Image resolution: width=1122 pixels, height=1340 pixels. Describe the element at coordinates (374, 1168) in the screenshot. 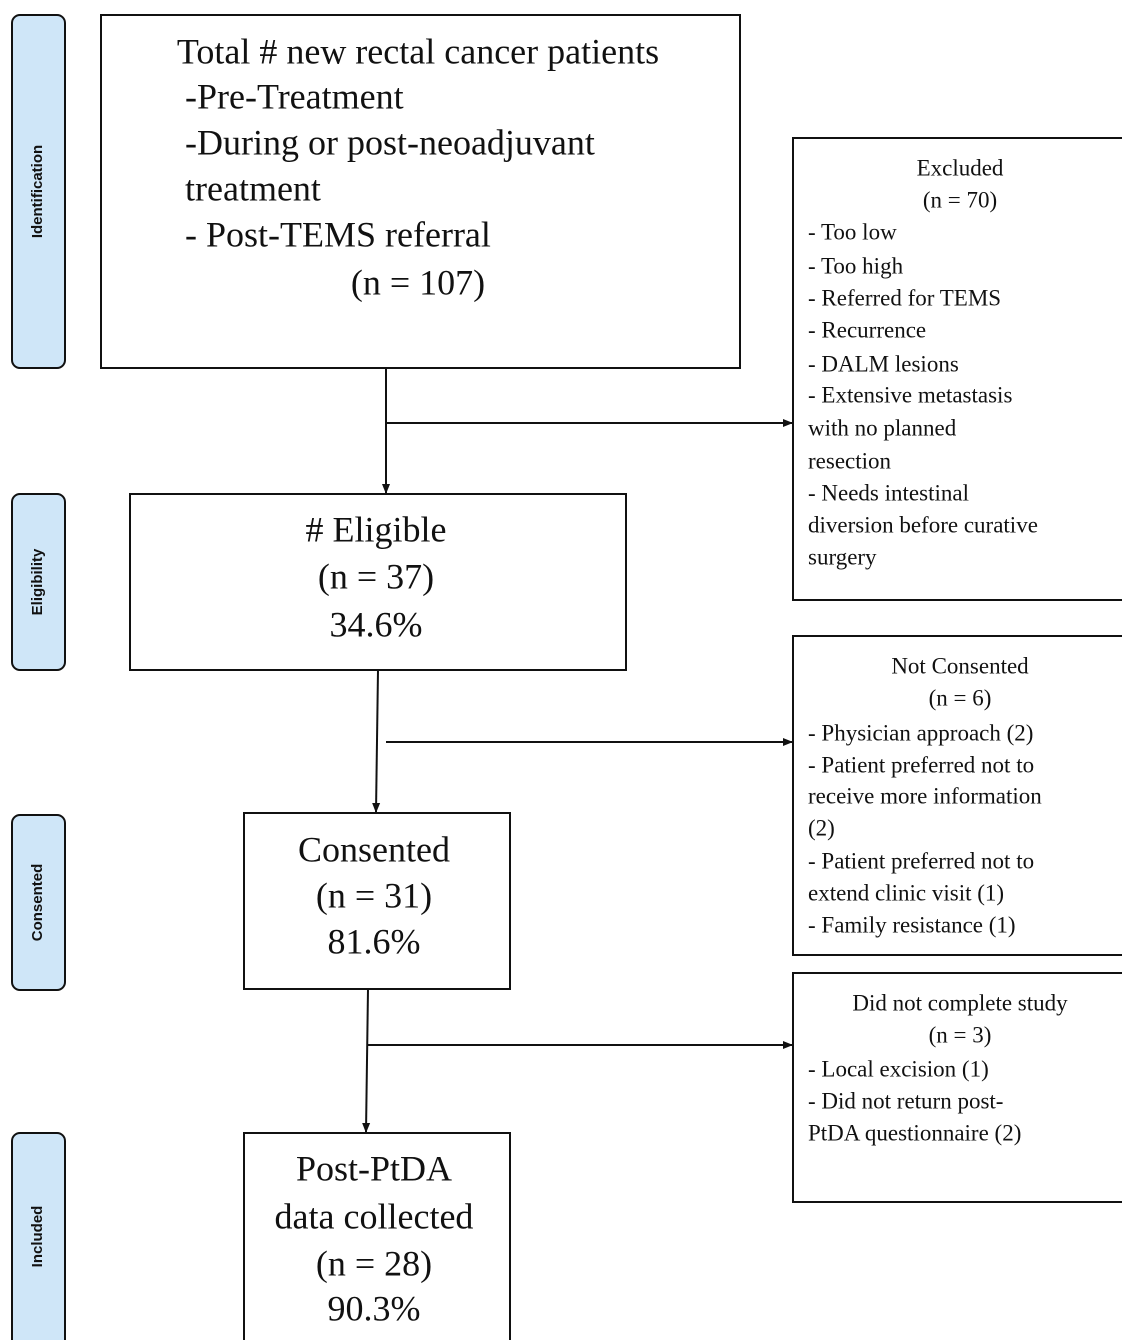

I see `main-box-line: Post-PtDA` at that location.